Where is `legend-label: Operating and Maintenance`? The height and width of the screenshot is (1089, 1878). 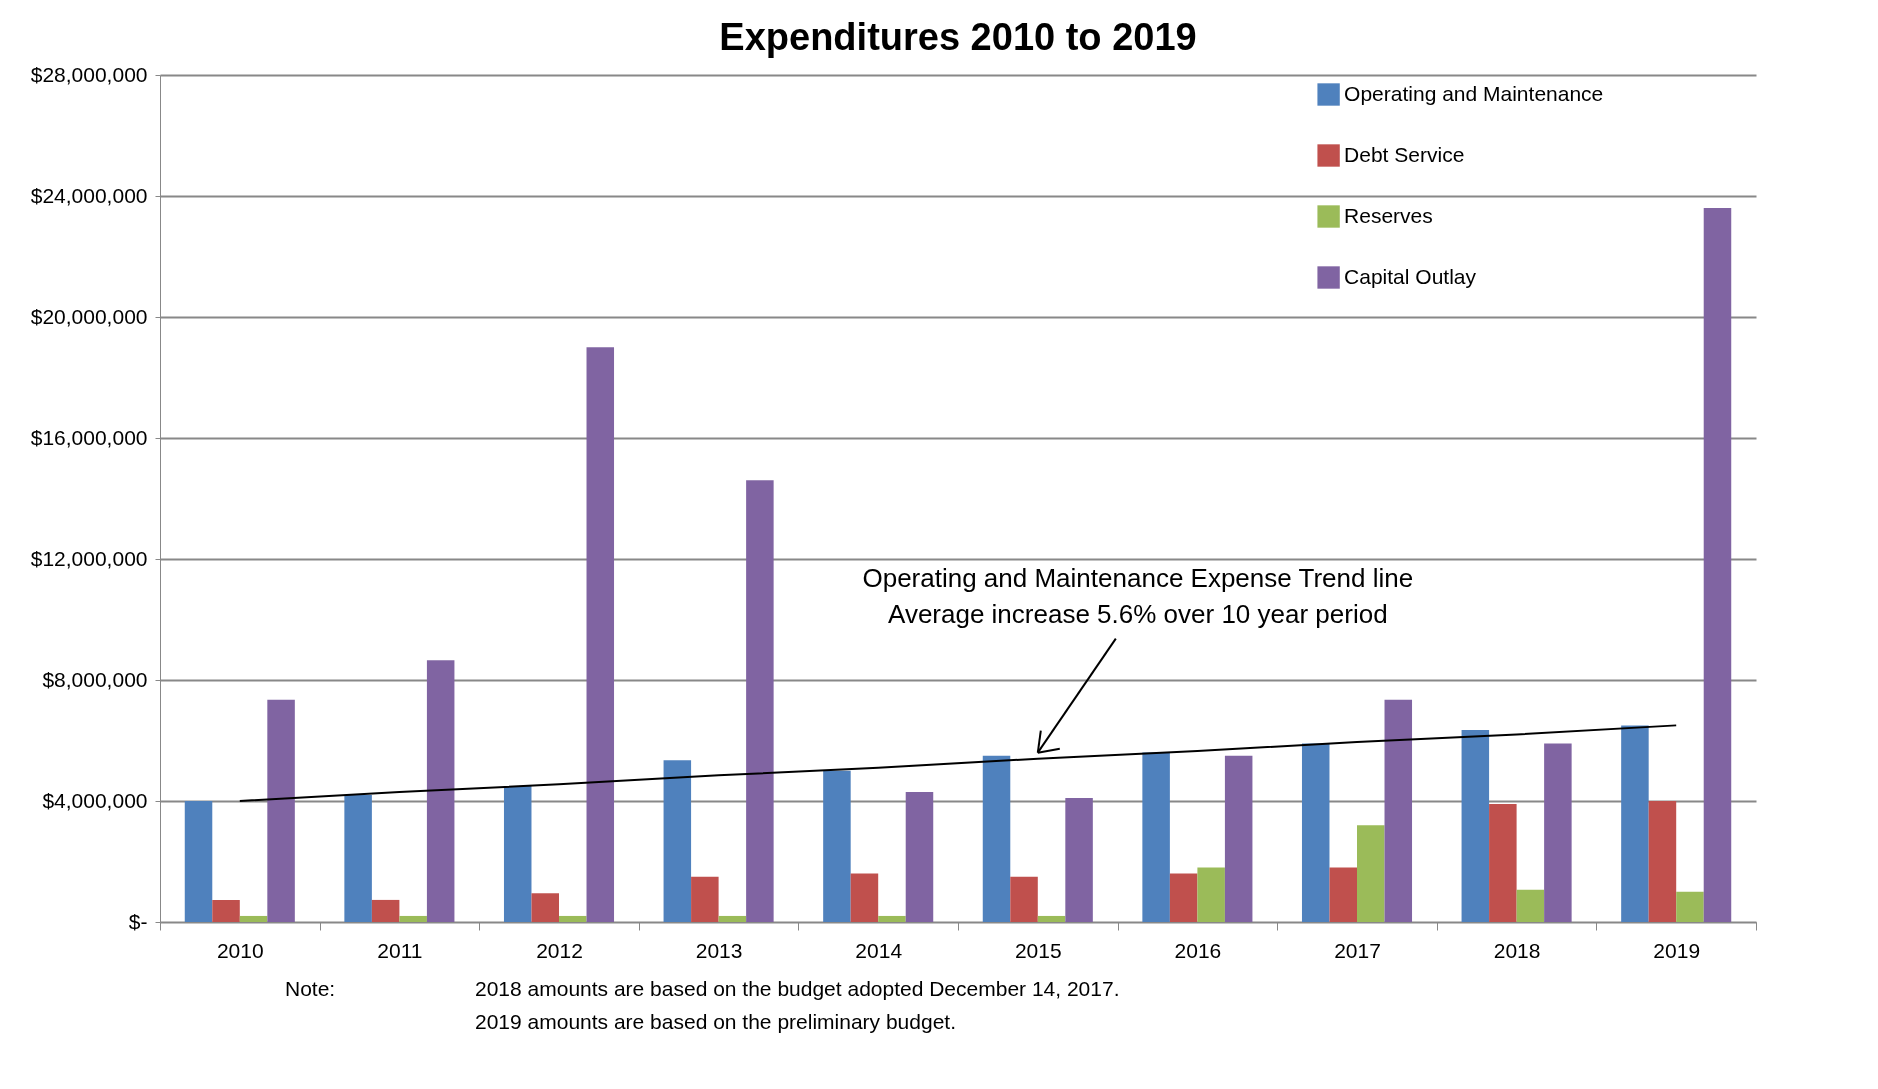
legend-label: Operating and Maintenance is located at coordinates (1474, 93).